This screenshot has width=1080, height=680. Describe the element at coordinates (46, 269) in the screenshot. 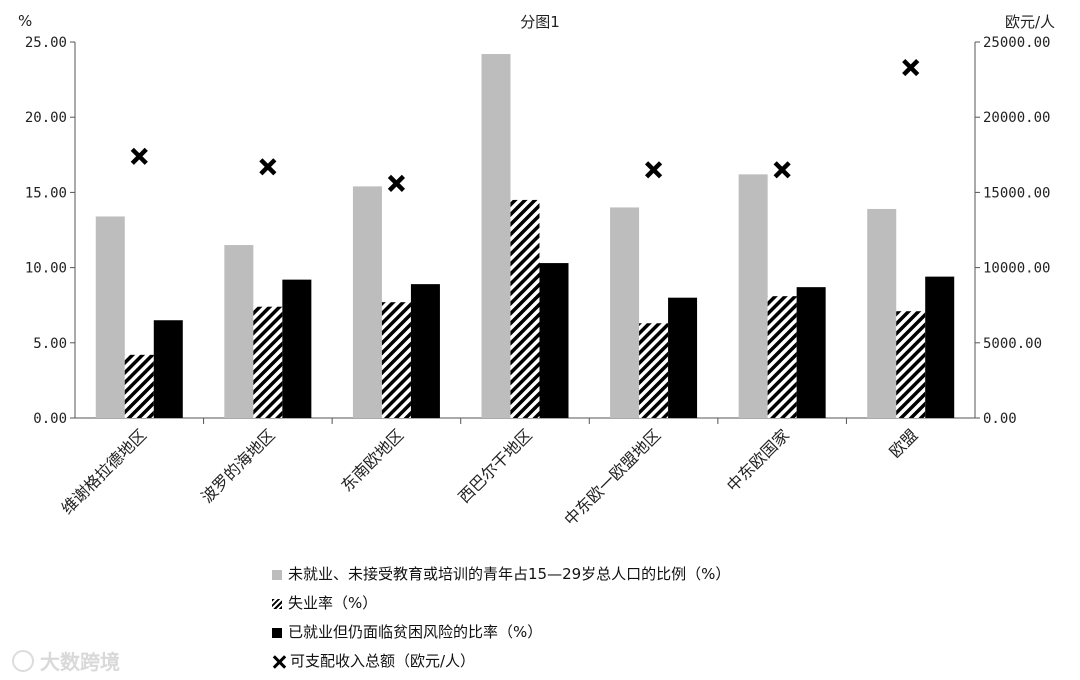

I see `left-tick-label: 10.00` at that location.